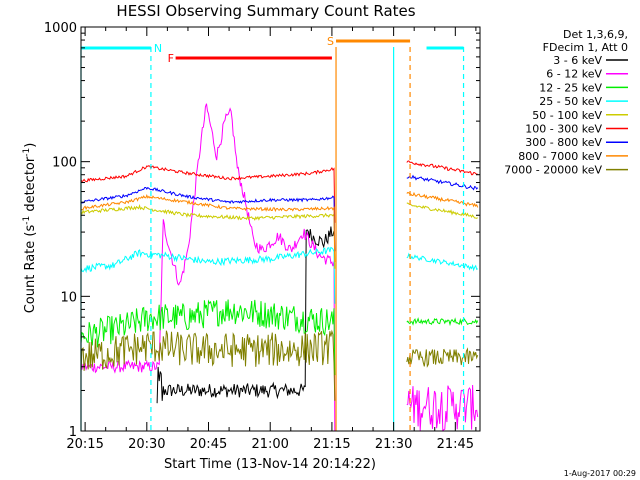 This screenshot has width=640, height=480. Describe the element at coordinates (269, 444) in the screenshot. I see `x-tick-label: 21:00` at that location.